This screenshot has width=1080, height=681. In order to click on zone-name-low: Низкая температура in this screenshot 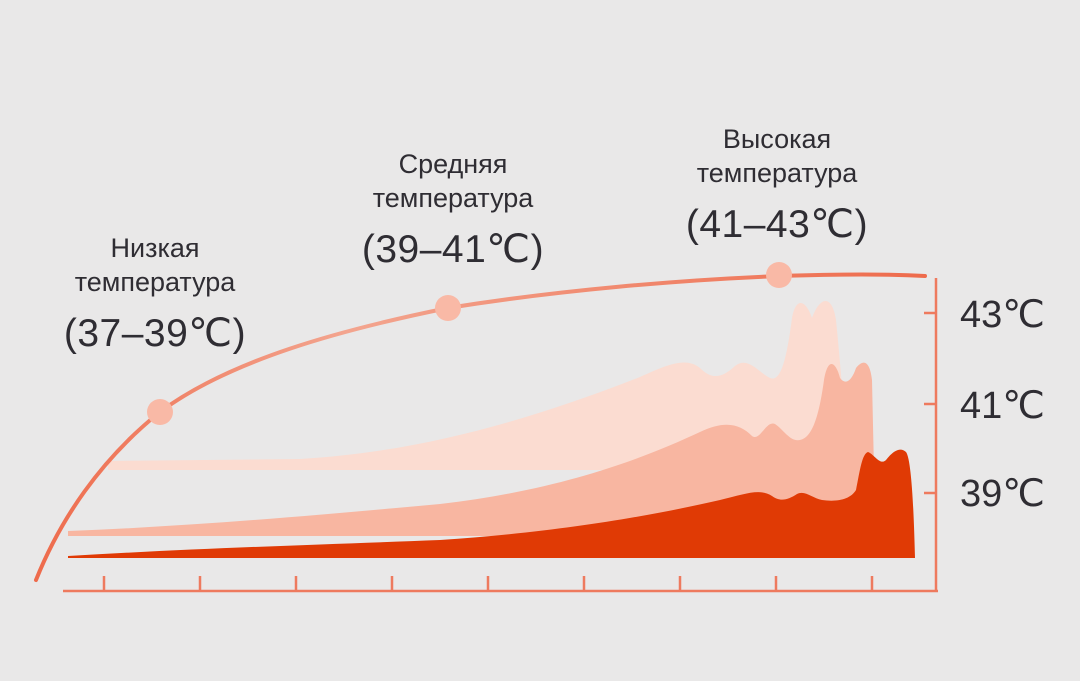, I will do `click(155, 265)`.